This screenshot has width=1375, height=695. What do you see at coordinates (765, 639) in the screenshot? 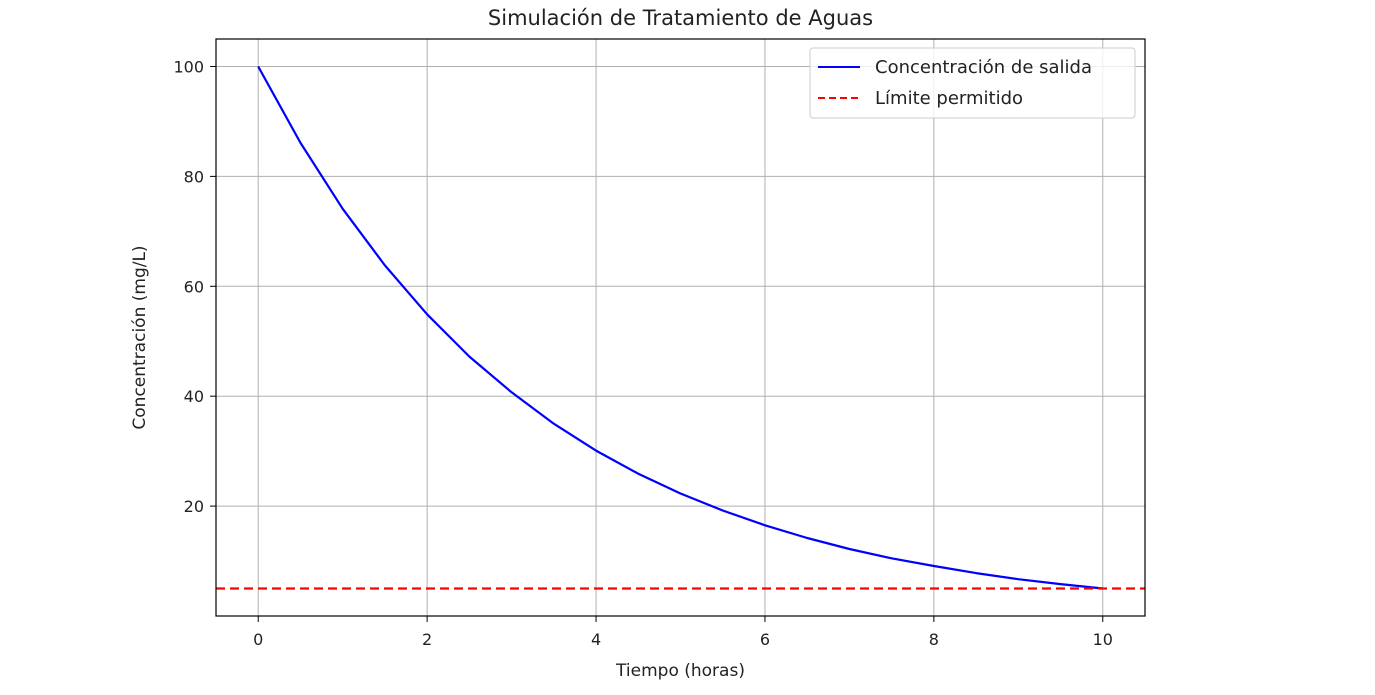
I see `x-tick-label: 6` at bounding box center [765, 639].